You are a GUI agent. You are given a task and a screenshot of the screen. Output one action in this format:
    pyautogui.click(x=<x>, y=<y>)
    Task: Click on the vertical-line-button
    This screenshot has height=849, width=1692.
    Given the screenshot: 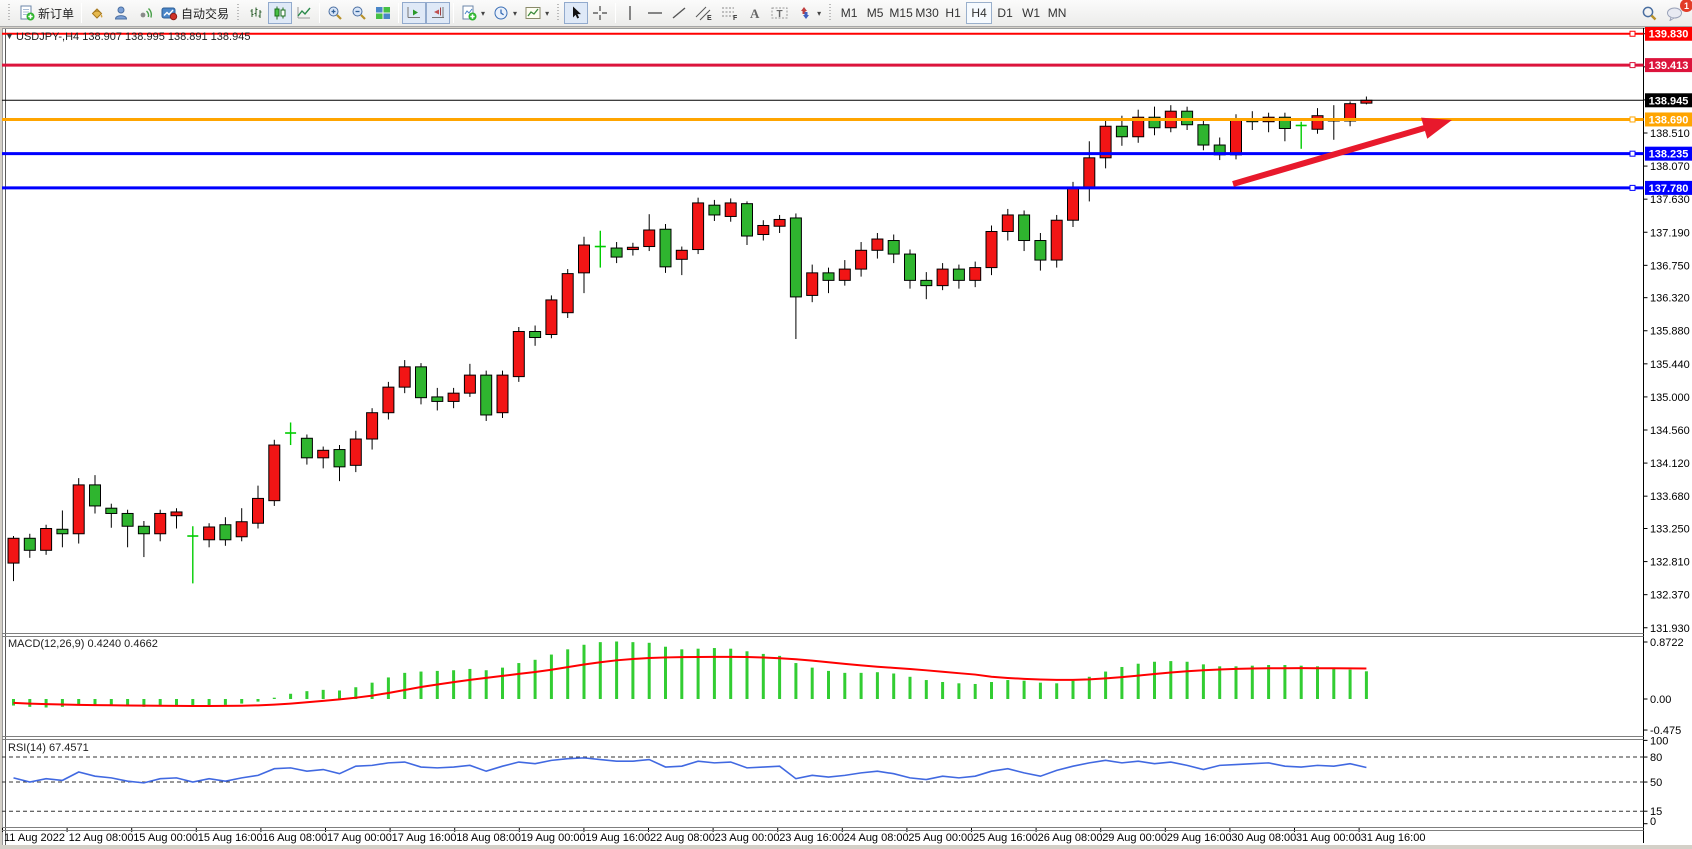 What is the action you would take?
    pyautogui.click(x=631, y=13)
    